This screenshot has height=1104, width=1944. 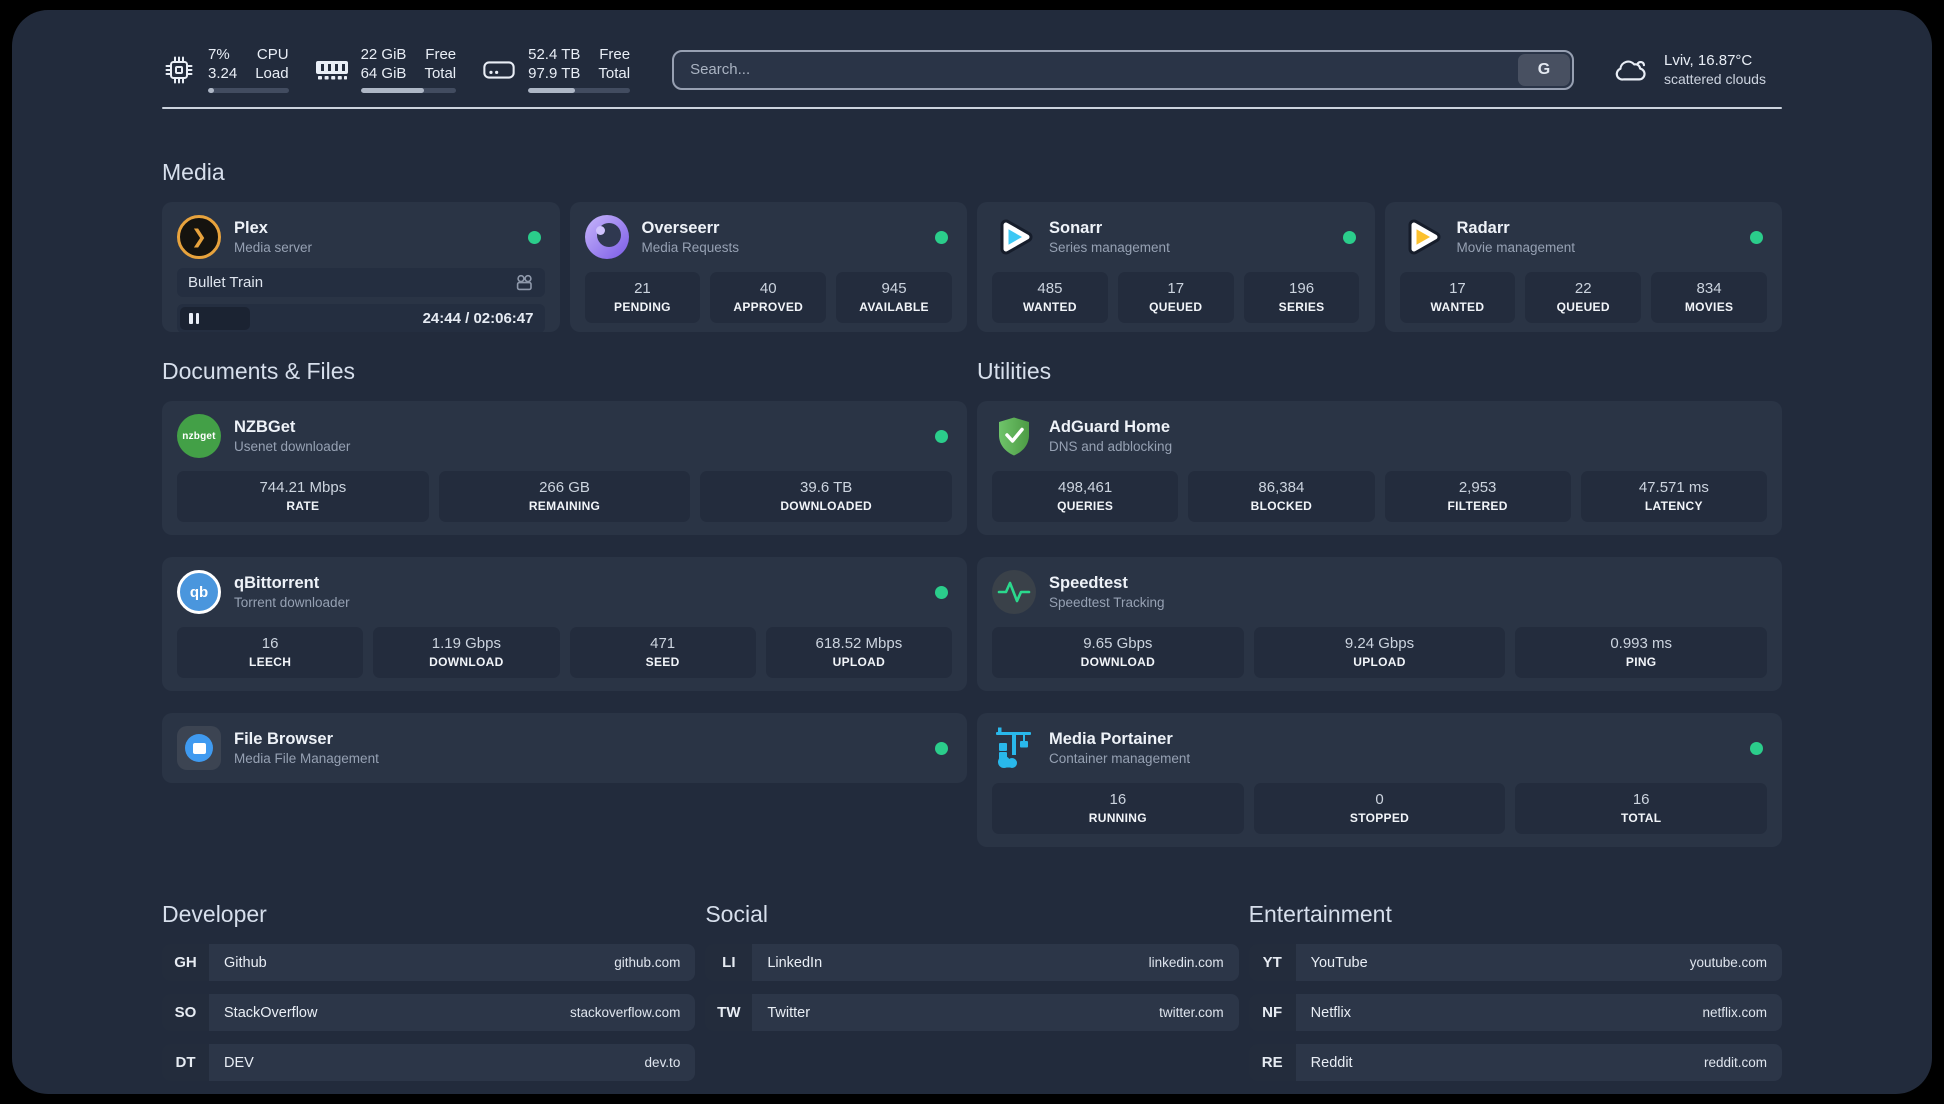 What do you see at coordinates (199, 592) in the screenshot?
I see `qbittorrent-icon: qb` at bounding box center [199, 592].